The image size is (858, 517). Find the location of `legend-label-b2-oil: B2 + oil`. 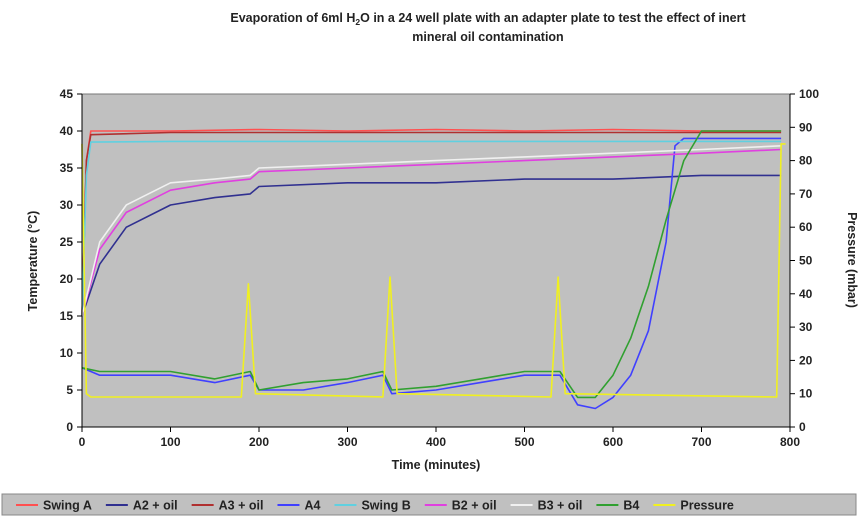

legend-label-b2-oil: B2 + oil is located at coordinates (474, 506).